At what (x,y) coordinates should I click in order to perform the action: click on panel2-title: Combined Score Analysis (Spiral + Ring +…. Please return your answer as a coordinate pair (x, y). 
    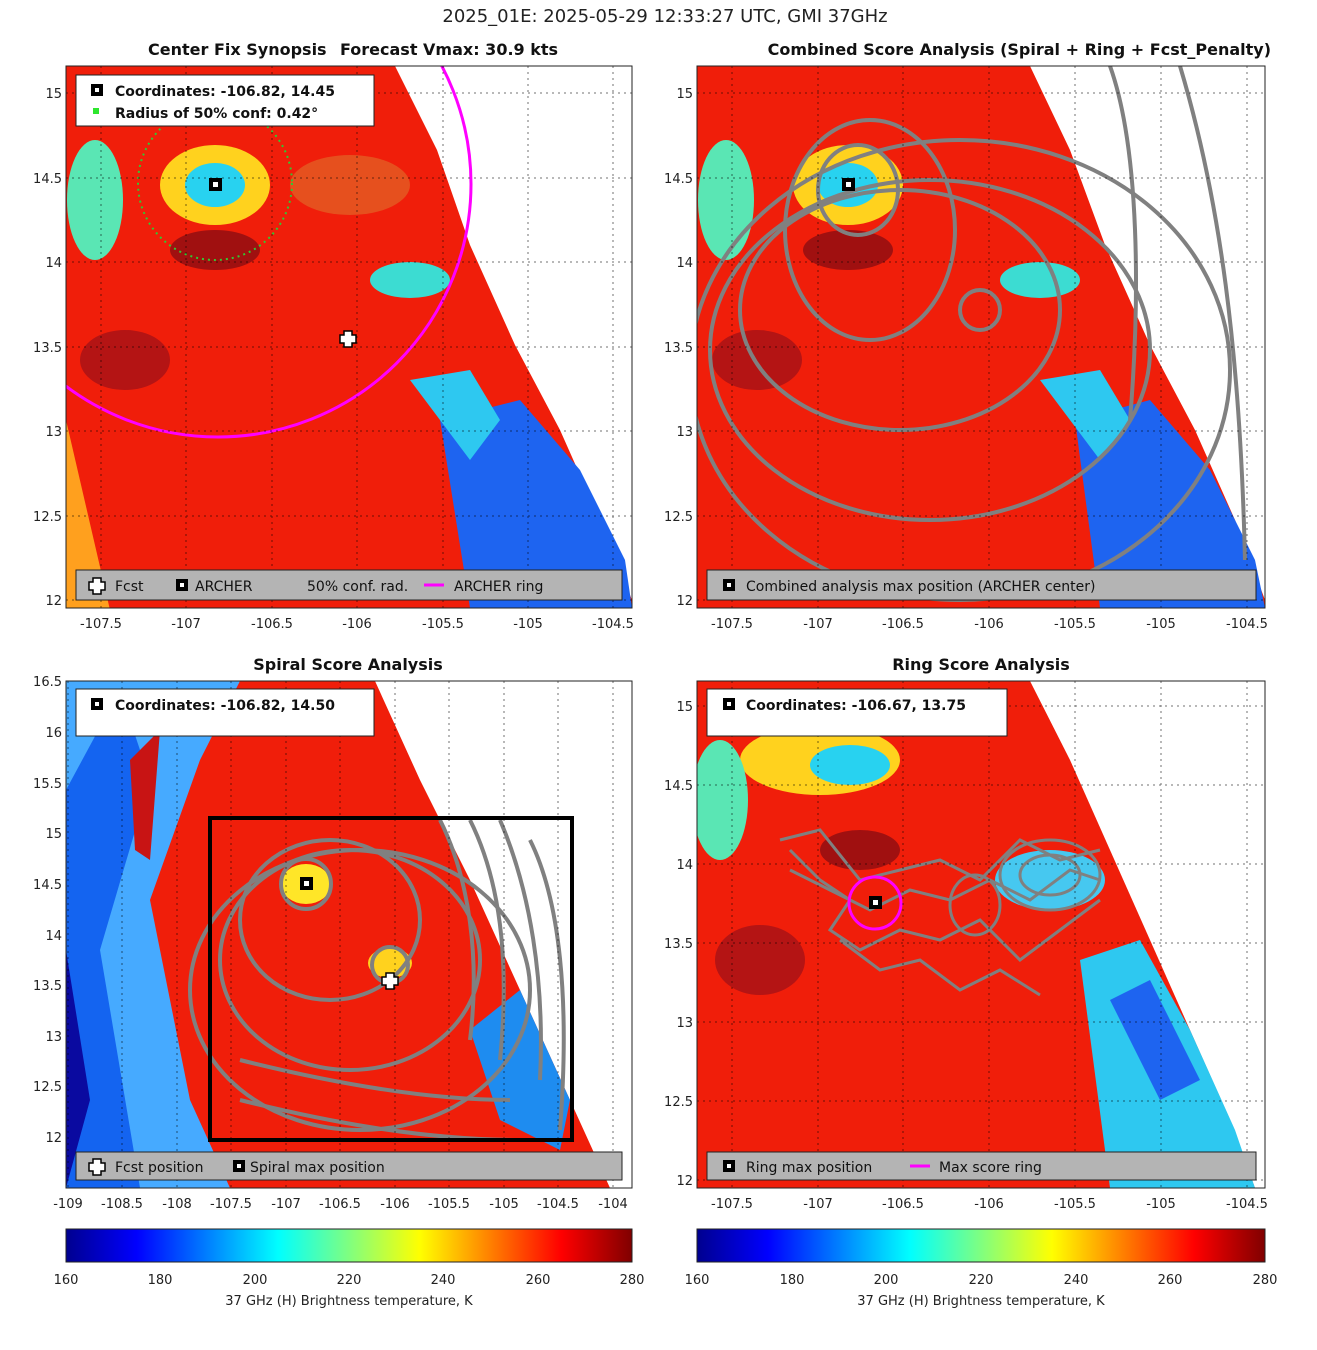
    Looking at the image, I should click on (1019, 49).